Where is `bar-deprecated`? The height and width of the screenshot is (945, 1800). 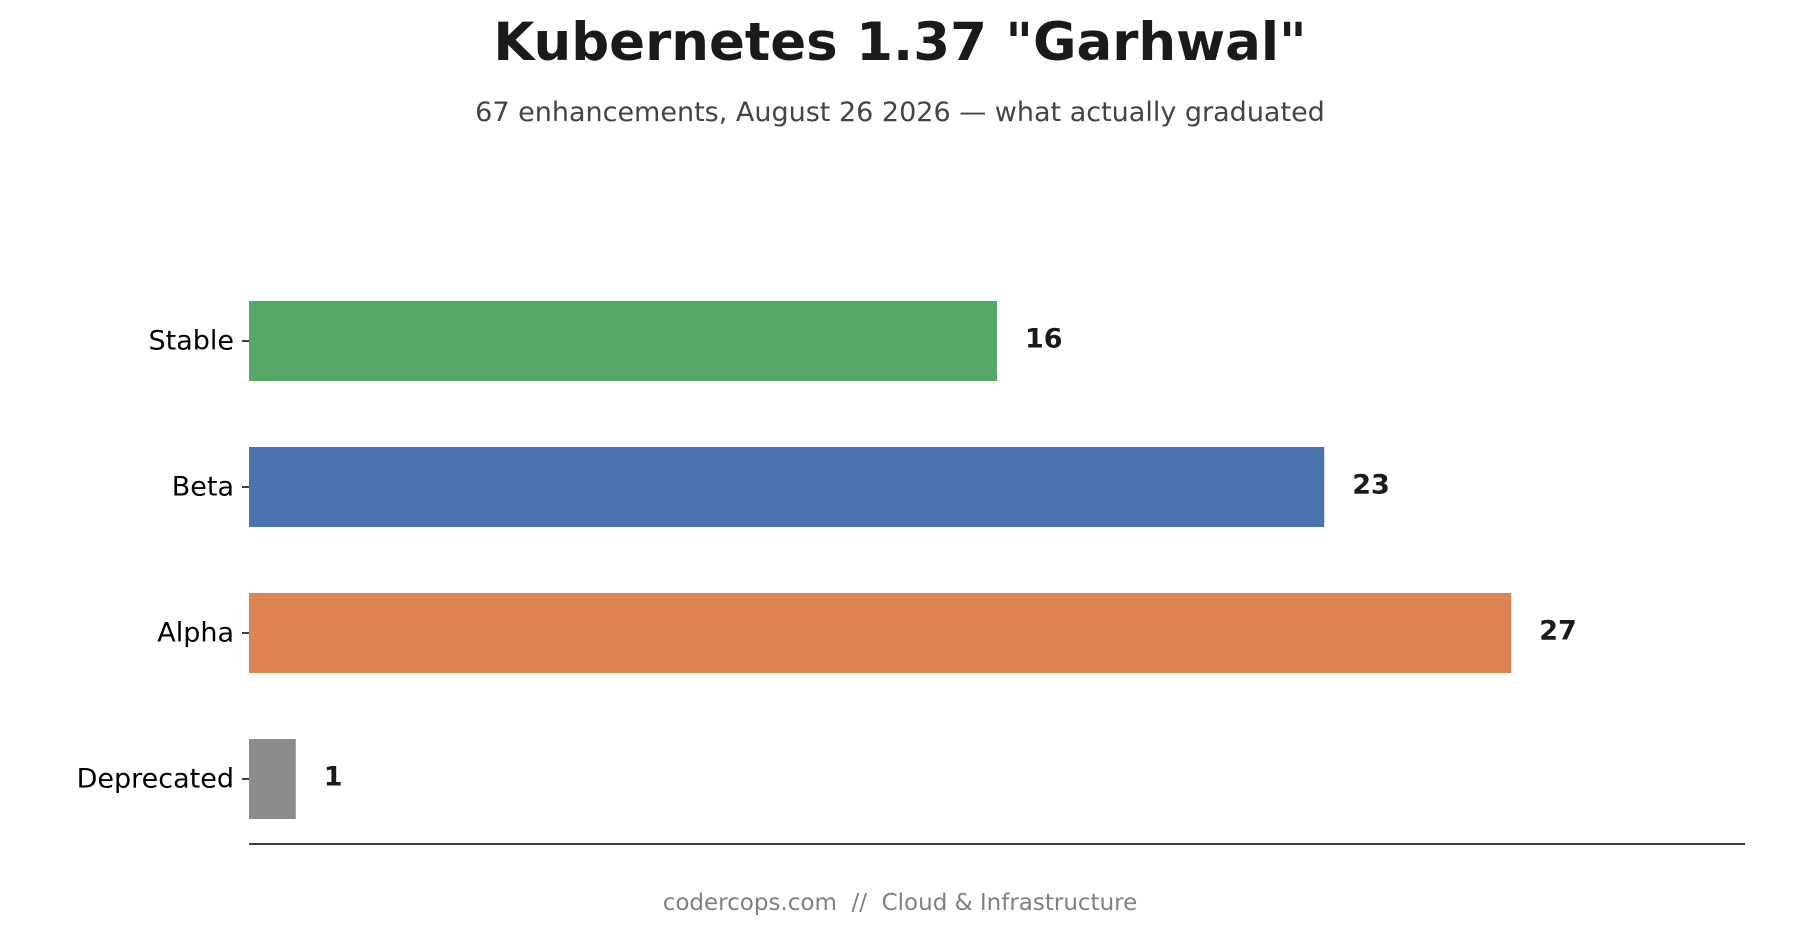 bar-deprecated is located at coordinates (272, 779).